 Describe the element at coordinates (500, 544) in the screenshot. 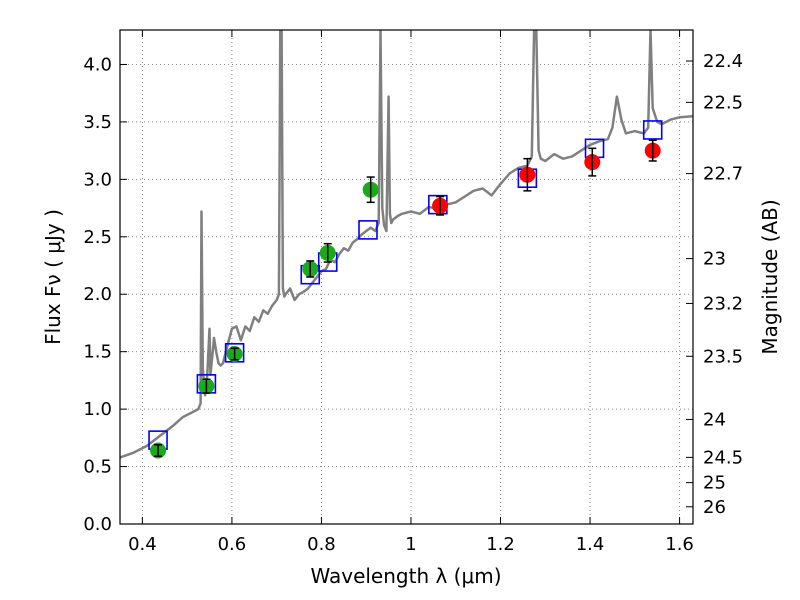

I see `x-tick-label: 1.2` at that location.